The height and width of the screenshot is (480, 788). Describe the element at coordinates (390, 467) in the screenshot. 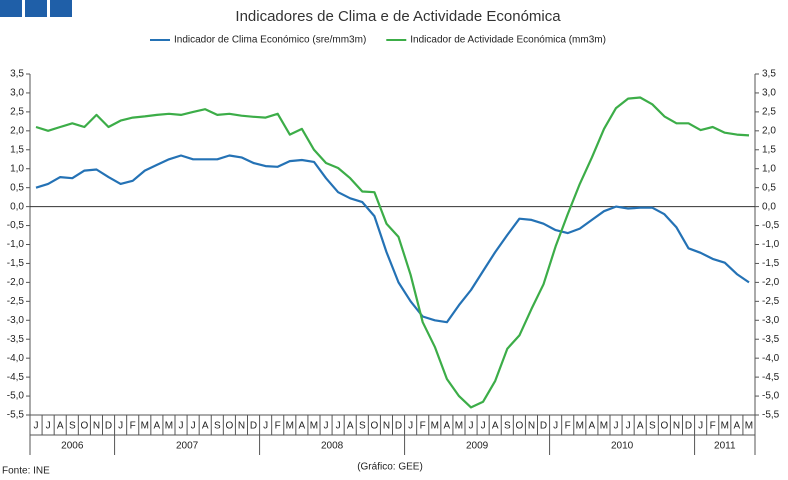

I see `credit: (Gráfico: GEE)` at that location.